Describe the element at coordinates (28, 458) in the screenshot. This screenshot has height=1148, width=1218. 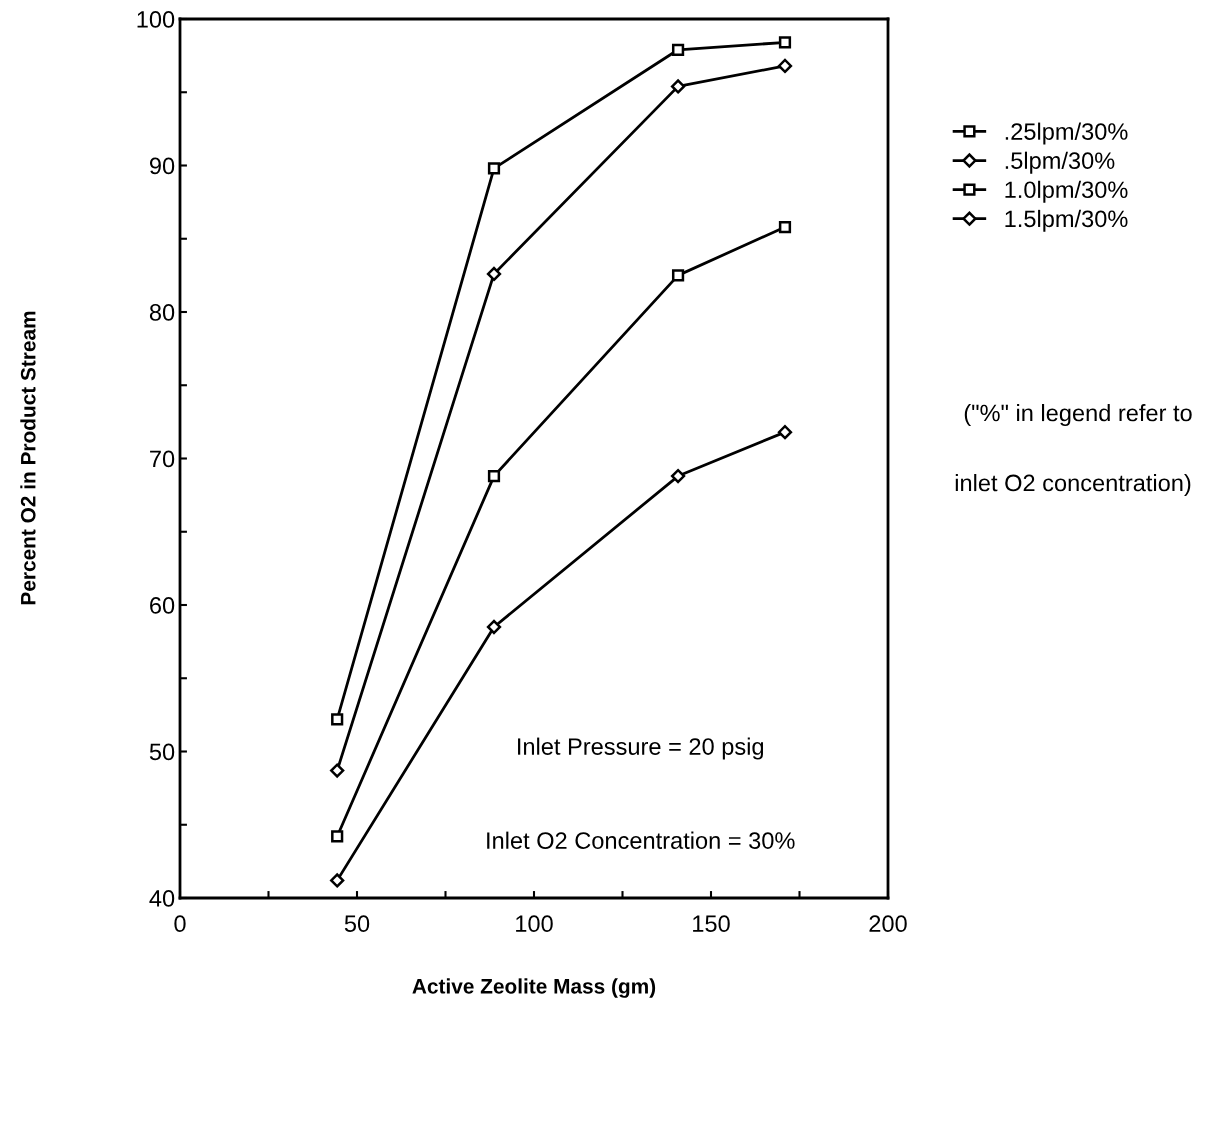
I see `y-axis-title: Percent O2 in Product Stream` at that location.